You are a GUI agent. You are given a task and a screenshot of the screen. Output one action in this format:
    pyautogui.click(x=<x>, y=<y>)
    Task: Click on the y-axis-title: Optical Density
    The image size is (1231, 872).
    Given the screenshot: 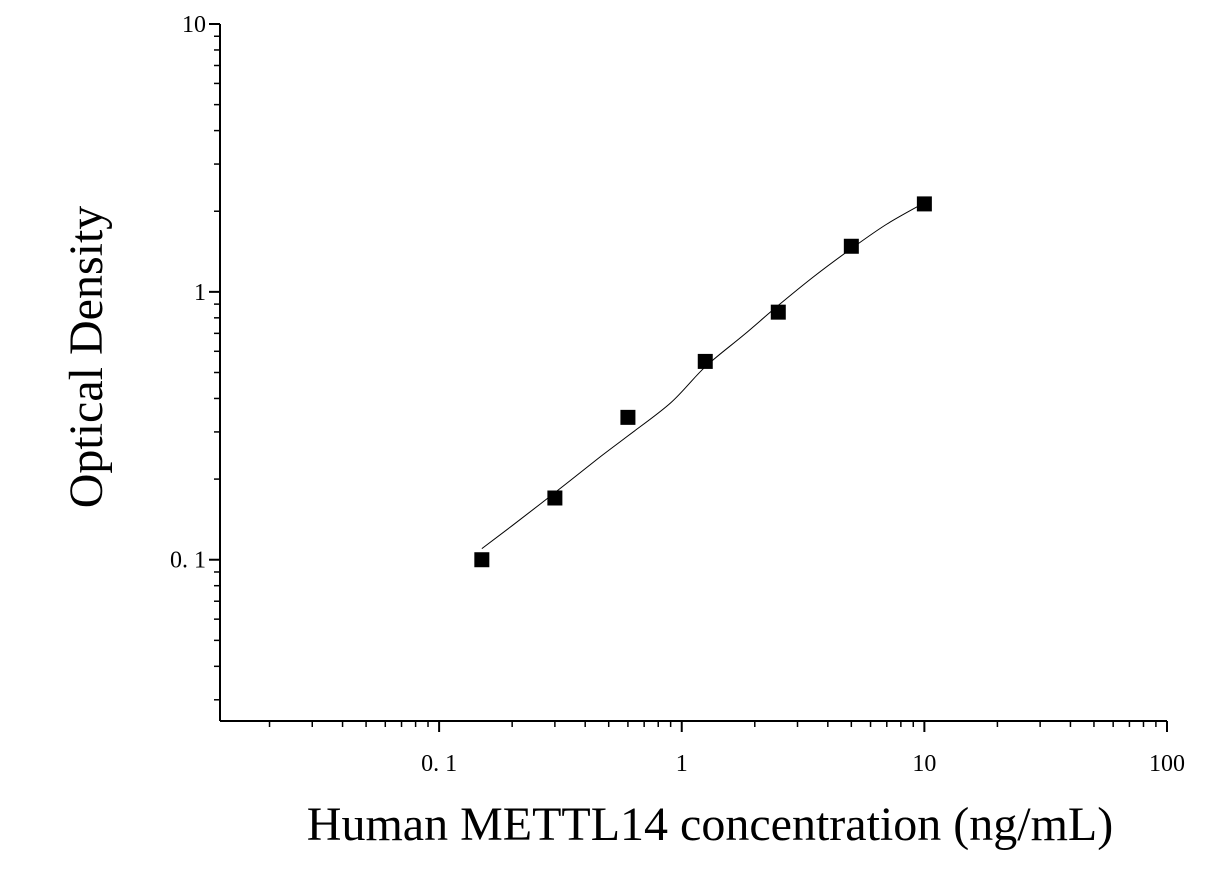 What is the action you would take?
    pyautogui.click(x=86, y=357)
    